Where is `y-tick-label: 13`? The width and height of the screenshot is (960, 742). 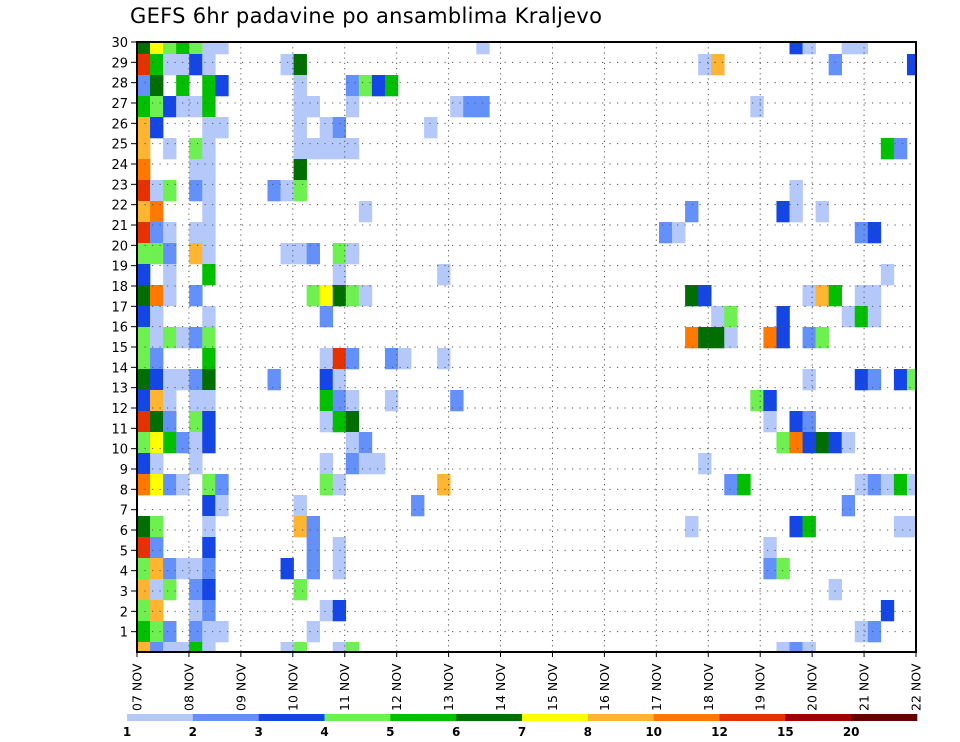 y-tick-label: 13 is located at coordinates (119, 389).